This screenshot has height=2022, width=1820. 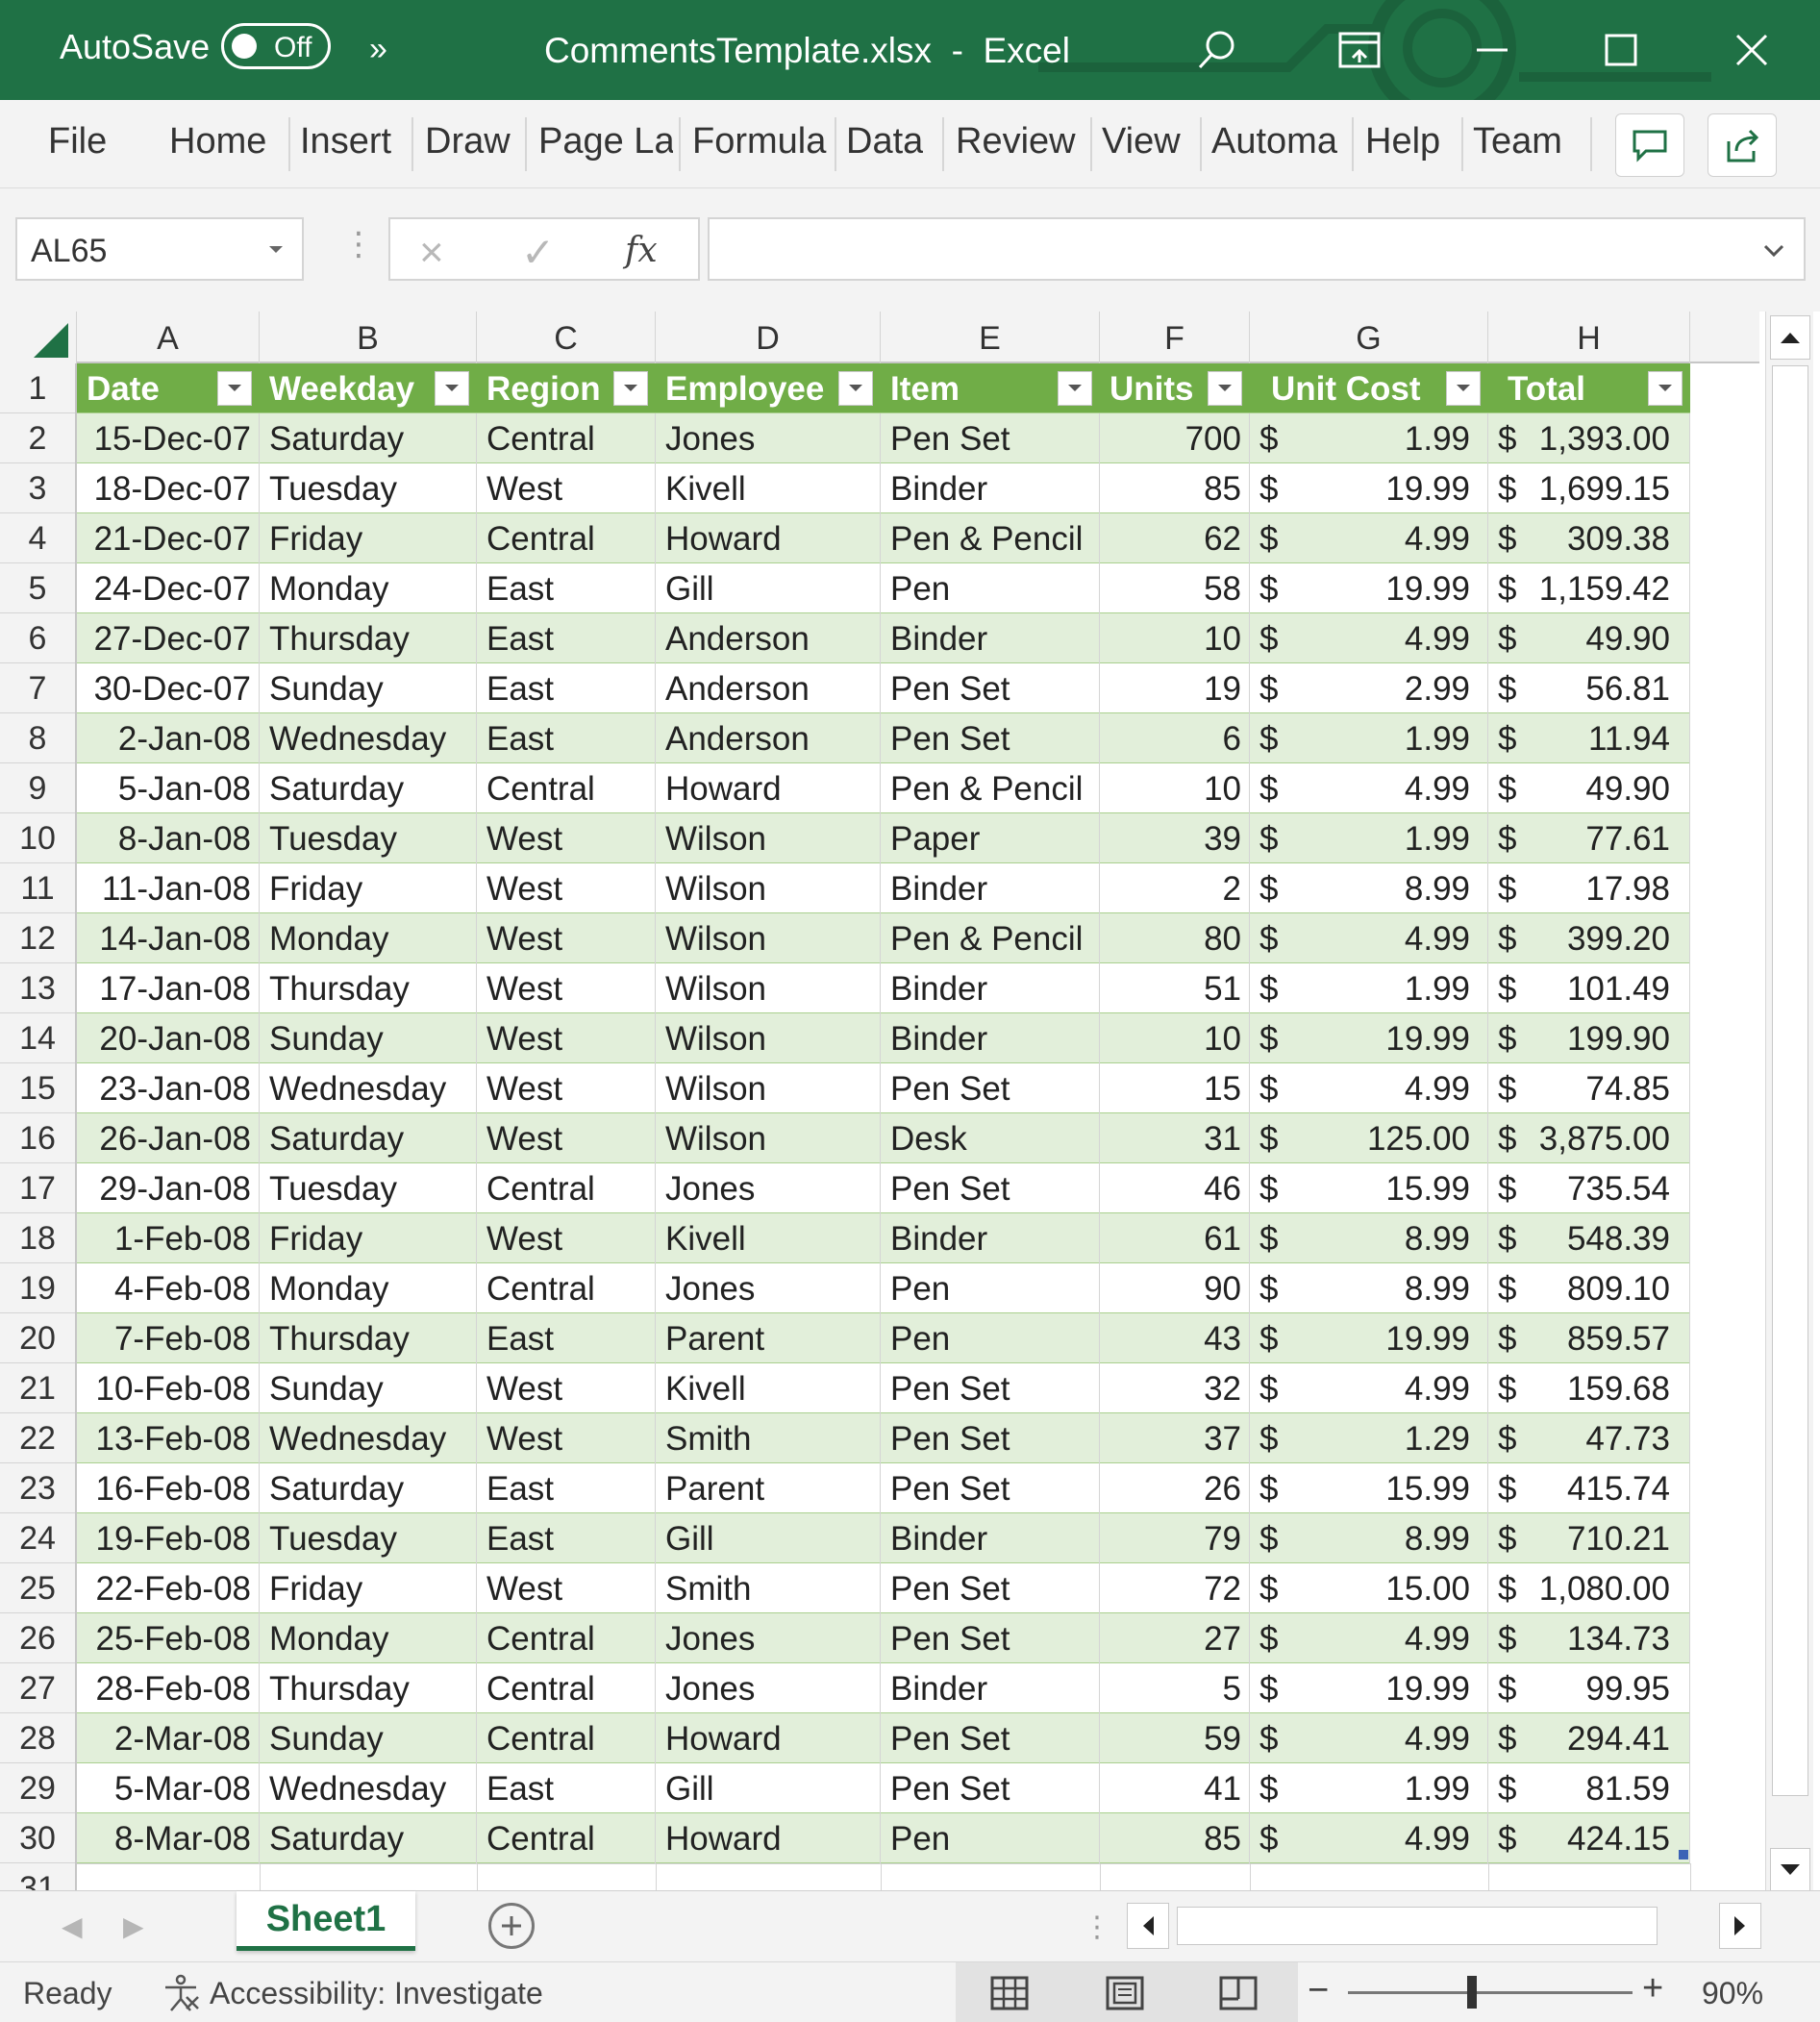 I want to click on row-header-27: 27, so click(x=38, y=1688).